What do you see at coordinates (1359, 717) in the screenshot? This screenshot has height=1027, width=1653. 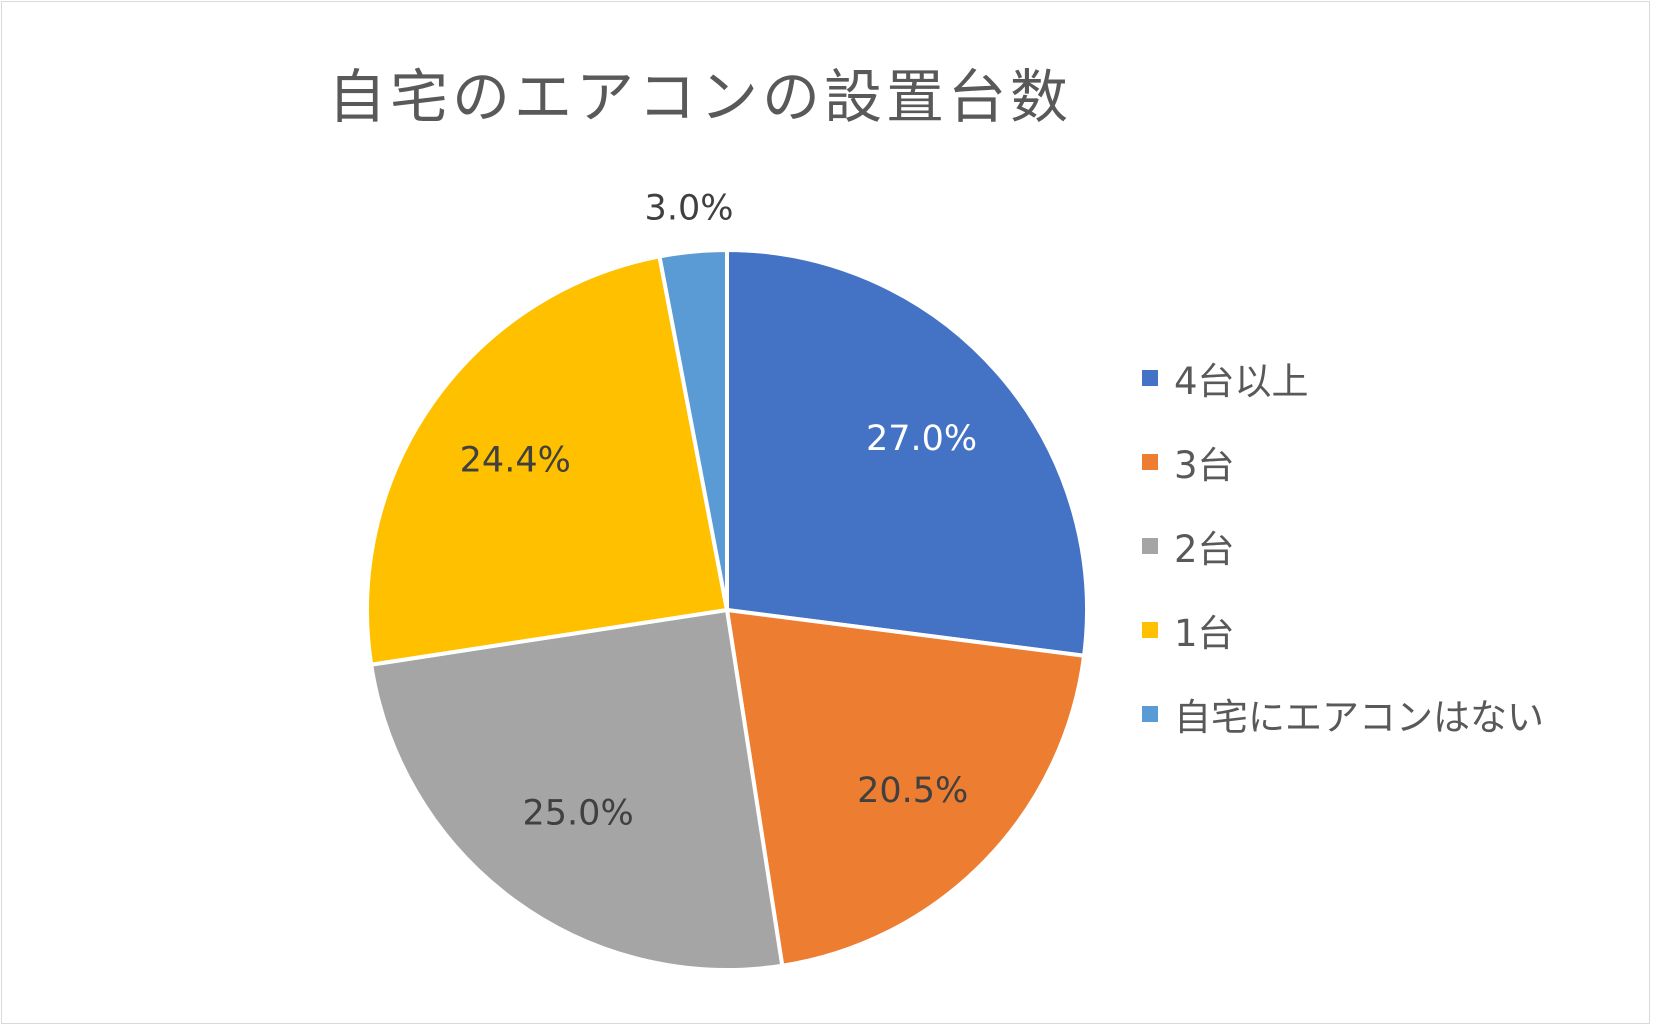 I see `legend-label: 自宅にエアコンはない` at bounding box center [1359, 717].